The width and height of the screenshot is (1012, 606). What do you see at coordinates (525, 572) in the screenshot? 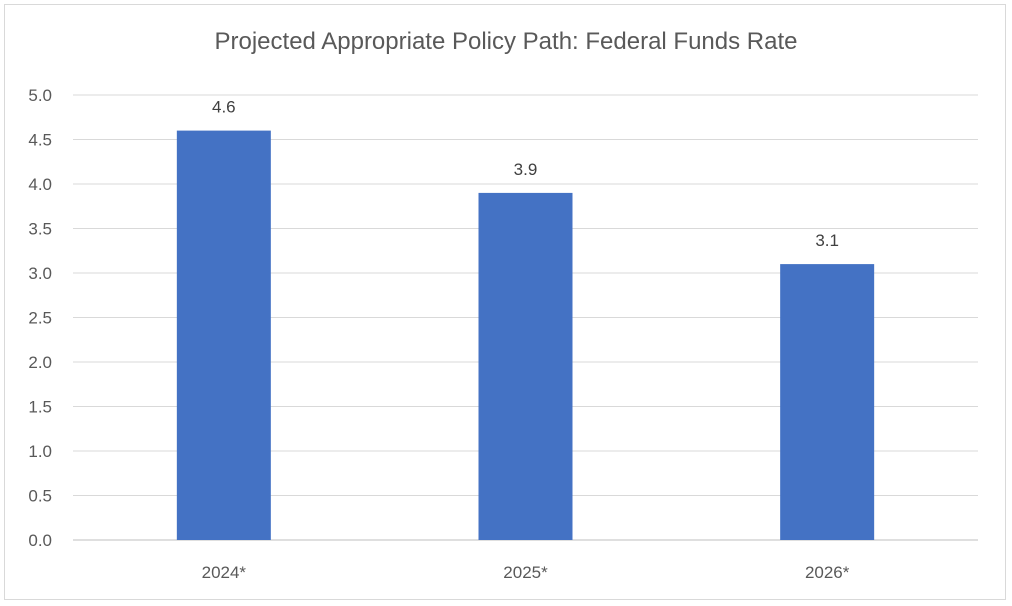
I see `x-tick-label: 2025*` at bounding box center [525, 572].